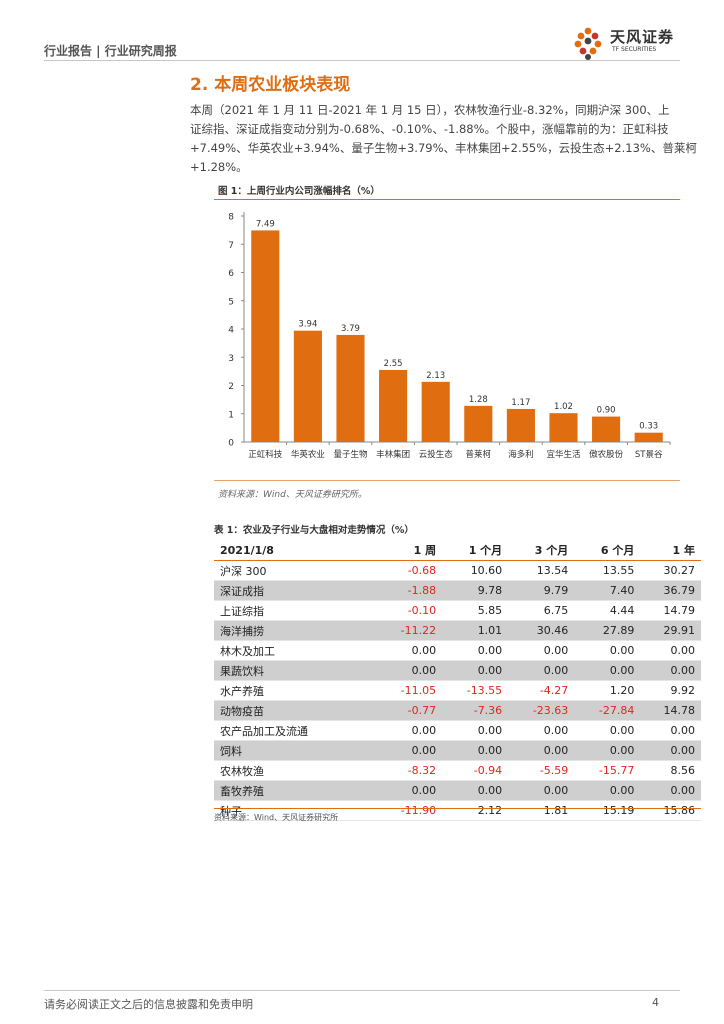  Describe the element at coordinates (457, 770) in the screenshot. I see `table-row: 农林牧渔 -8.32 -0.94 -5.59 -15.77 8.56` at that location.